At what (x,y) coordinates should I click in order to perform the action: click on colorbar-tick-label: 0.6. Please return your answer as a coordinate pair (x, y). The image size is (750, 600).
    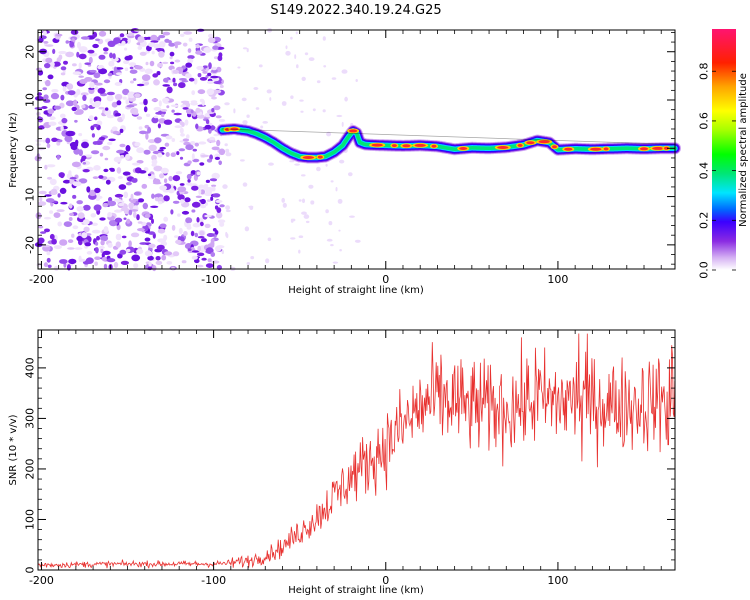
    Looking at the image, I should click on (704, 120).